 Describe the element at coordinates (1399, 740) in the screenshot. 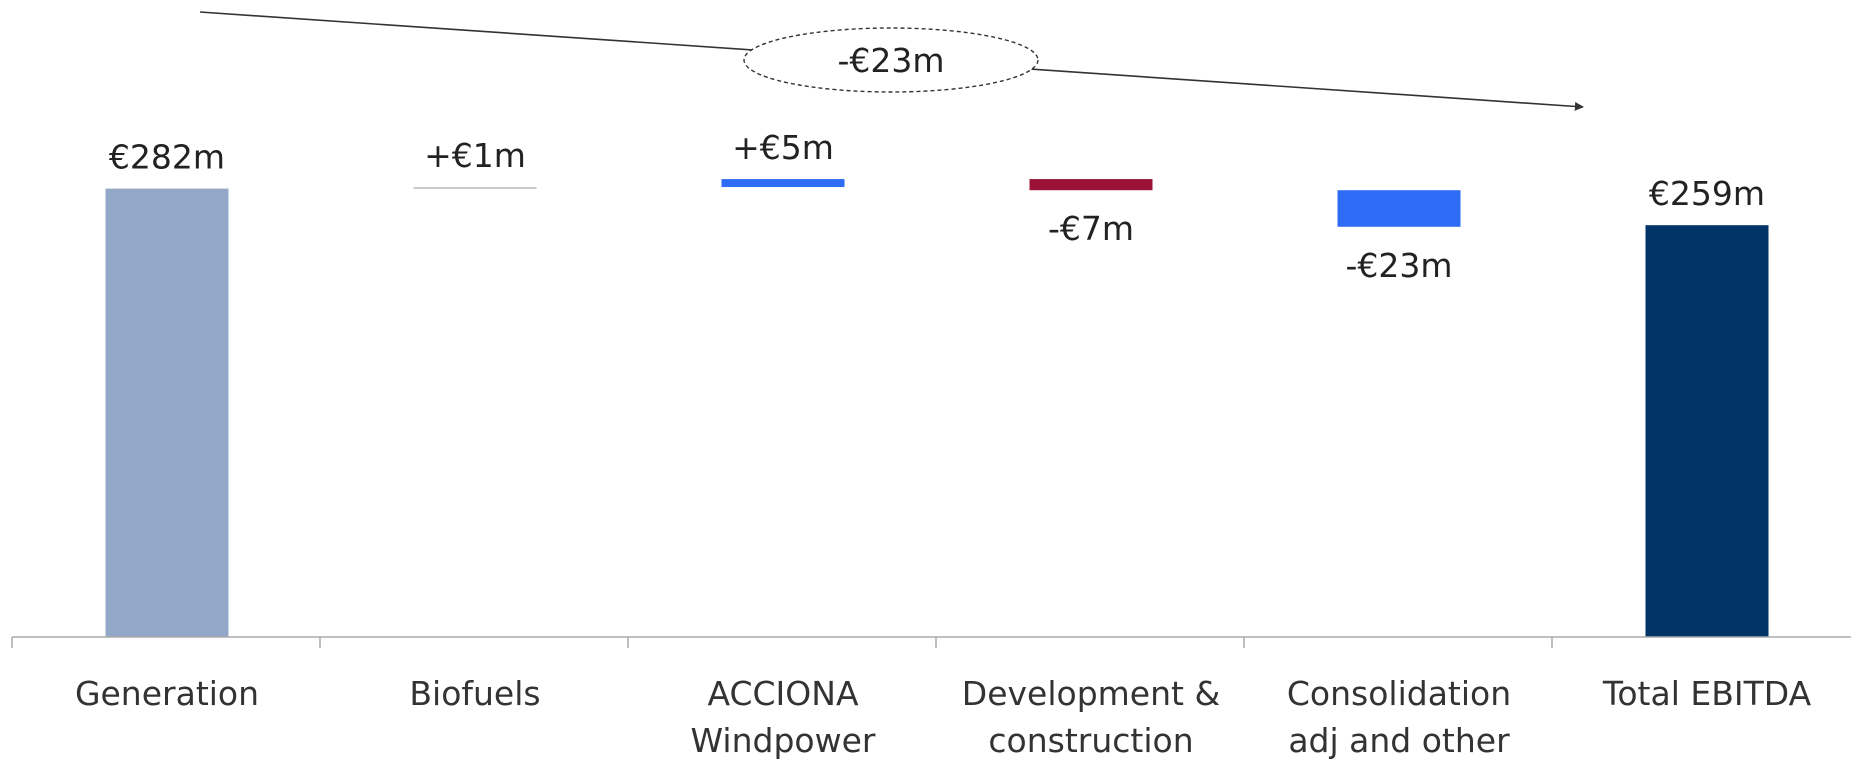

I see `category-label-4-1: adj and other` at that location.